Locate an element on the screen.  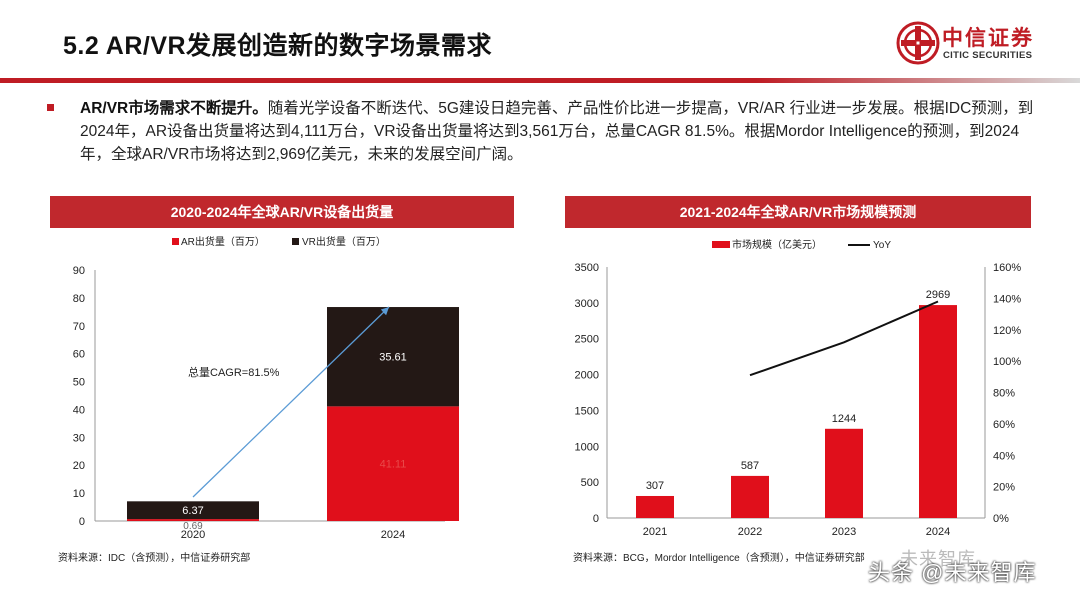
citic-logo-emblem is located at coordinates (918, 43).